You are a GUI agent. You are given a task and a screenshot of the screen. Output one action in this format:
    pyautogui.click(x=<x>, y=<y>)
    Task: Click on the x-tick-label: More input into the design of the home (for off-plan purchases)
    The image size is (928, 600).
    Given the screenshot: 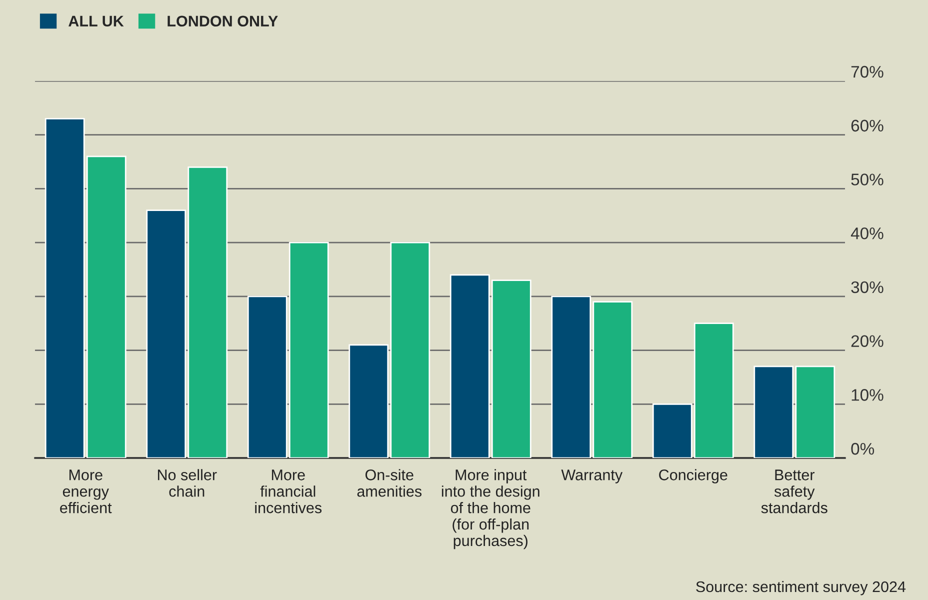 What is the action you would take?
    pyautogui.click(x=491, y=509)
    